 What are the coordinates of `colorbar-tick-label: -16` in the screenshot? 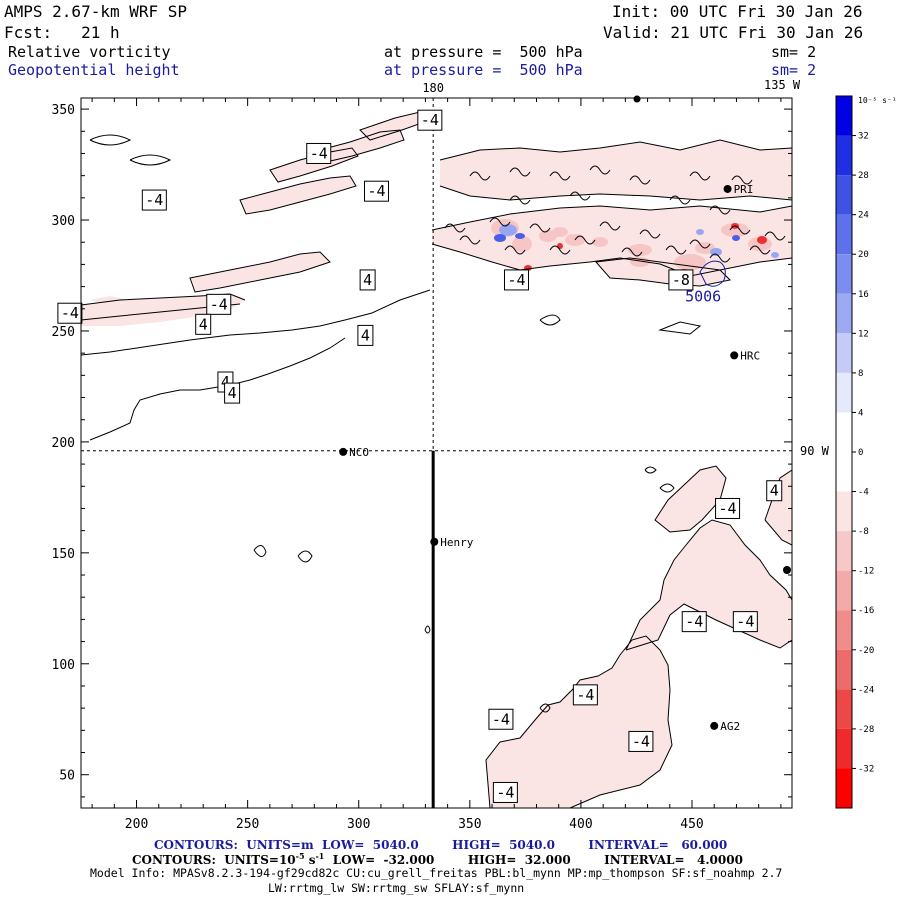 It's located at (866, 611).